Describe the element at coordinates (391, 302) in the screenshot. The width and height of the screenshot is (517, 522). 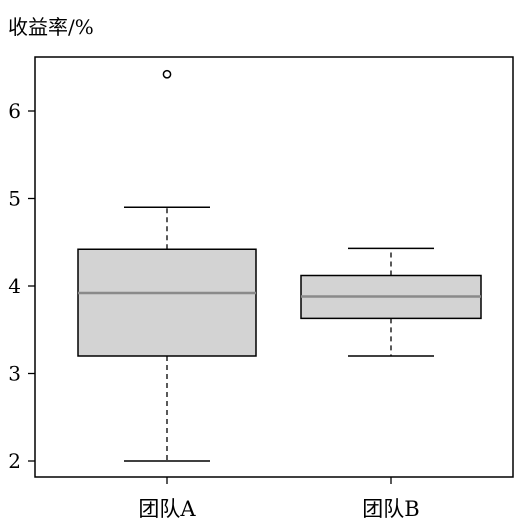
I see `box-group` at that location.